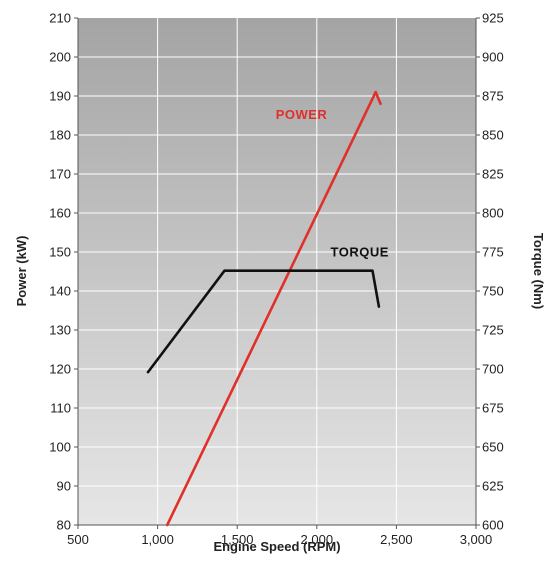 Image resolution: width=548 pixels, height=565 pixels. What do you see at coordinates (21, 271) in the screenshot?
I see `y-axis-title: Power (kW)` at bounding box center [21, 271].